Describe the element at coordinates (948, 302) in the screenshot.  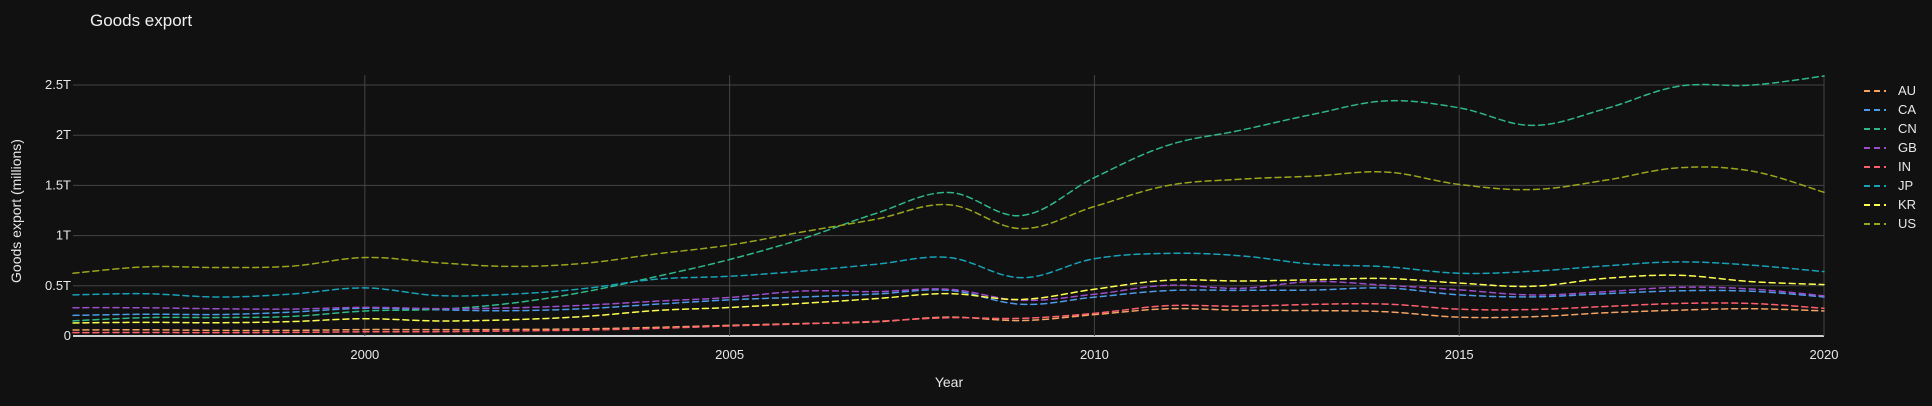
I see `series-line-ca` at that location.